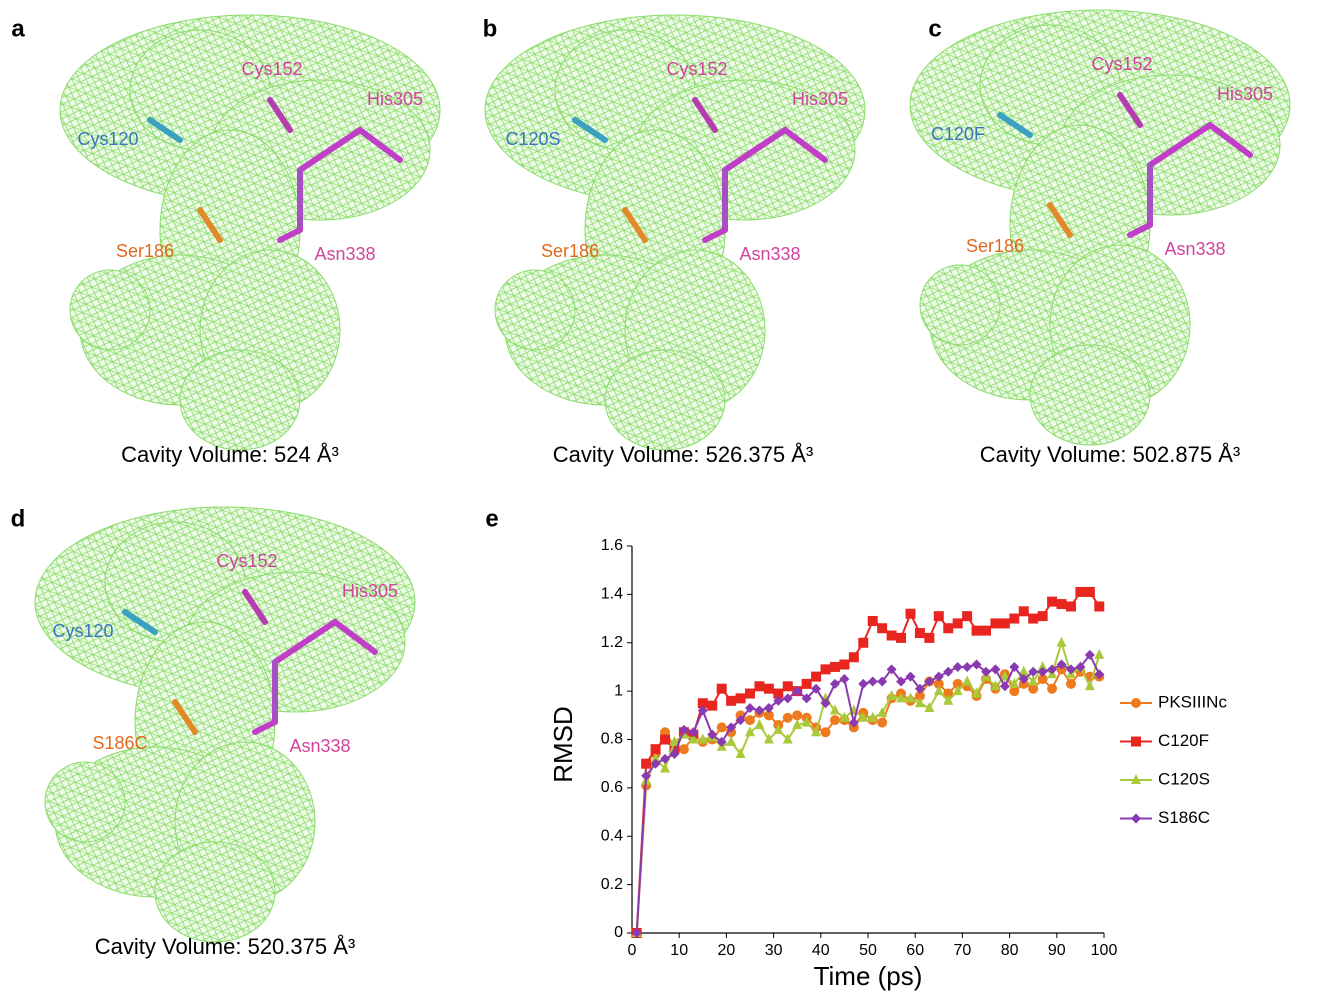 The image size is (1320, 996). Describe the element at coordinates (1110, 454) in the screenshot. I see `cavity-caption: Cavity Volume: 502.875 Å³` at that location.